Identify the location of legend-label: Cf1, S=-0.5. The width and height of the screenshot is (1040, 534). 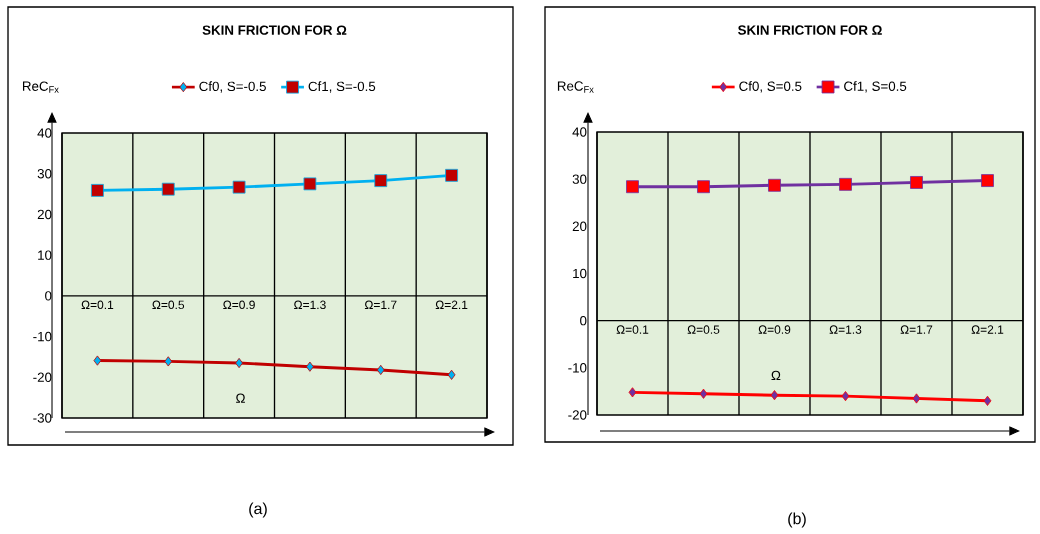
(342, 87).